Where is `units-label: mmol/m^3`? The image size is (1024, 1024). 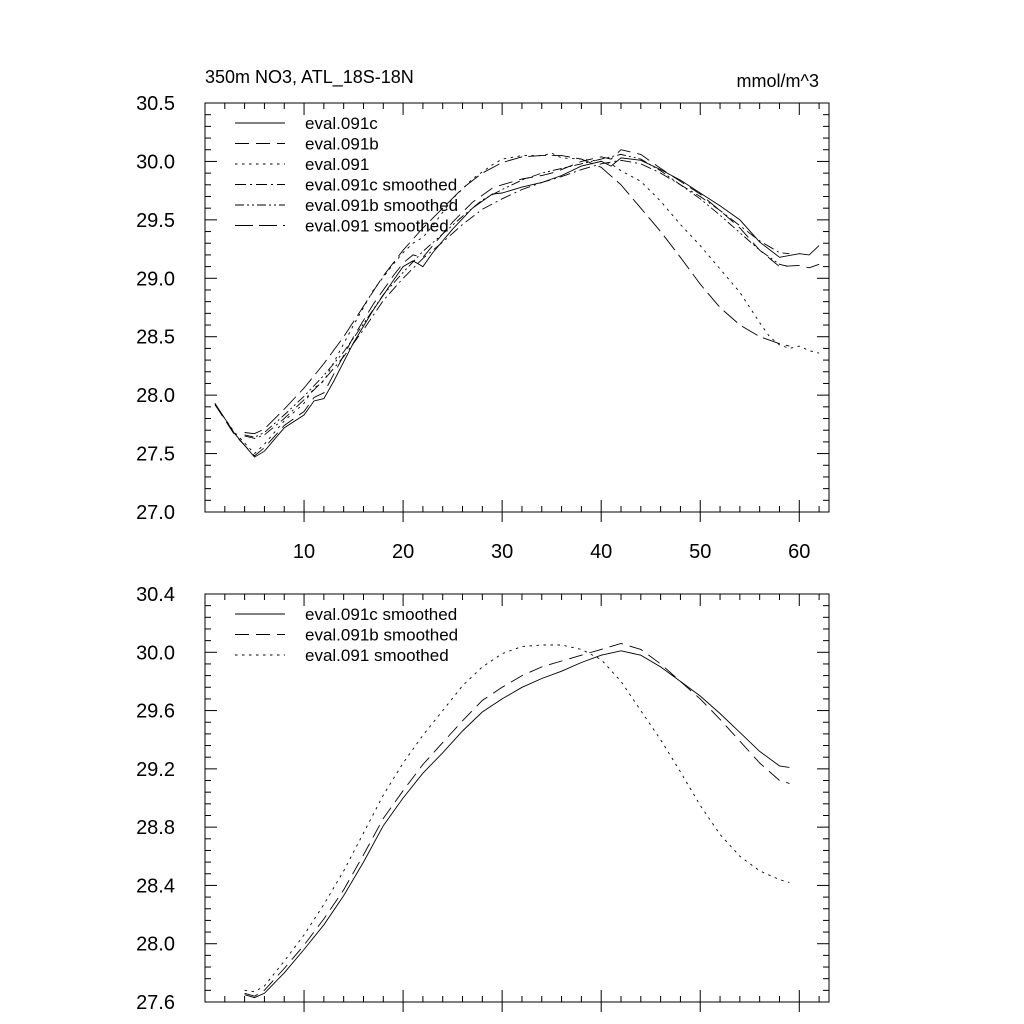
units-label: mmol/m^3 is located at coordinates (778, 81).